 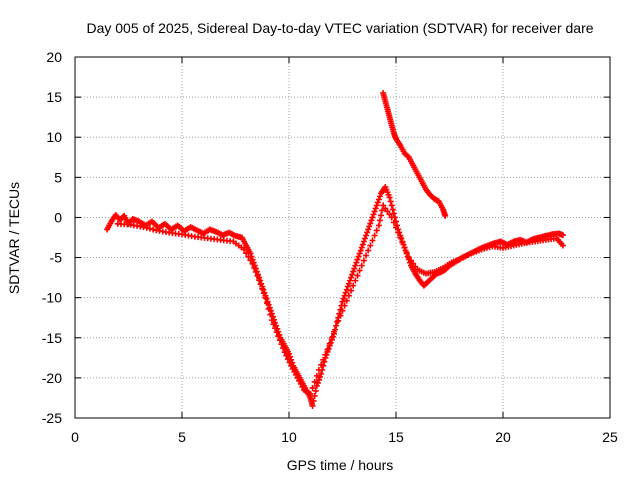 What do you see at coordinates (58, 177) in the screenshot?
I see `y-tick-label: 5` at bounding box center [58, 177].